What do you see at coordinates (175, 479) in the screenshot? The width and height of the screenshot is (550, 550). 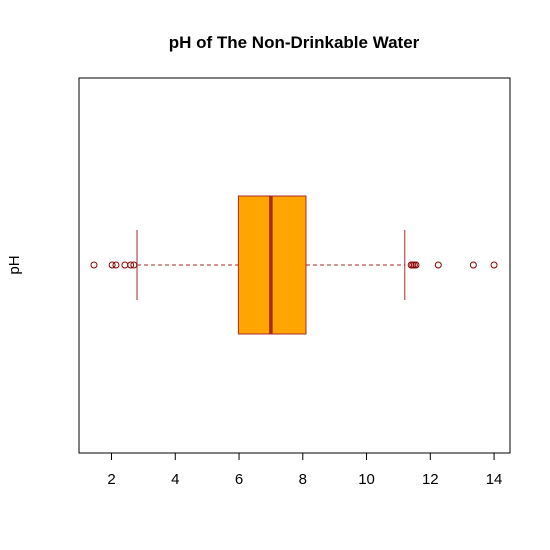 I see `x-tick-label: 4` at bounding box center [175, 479].